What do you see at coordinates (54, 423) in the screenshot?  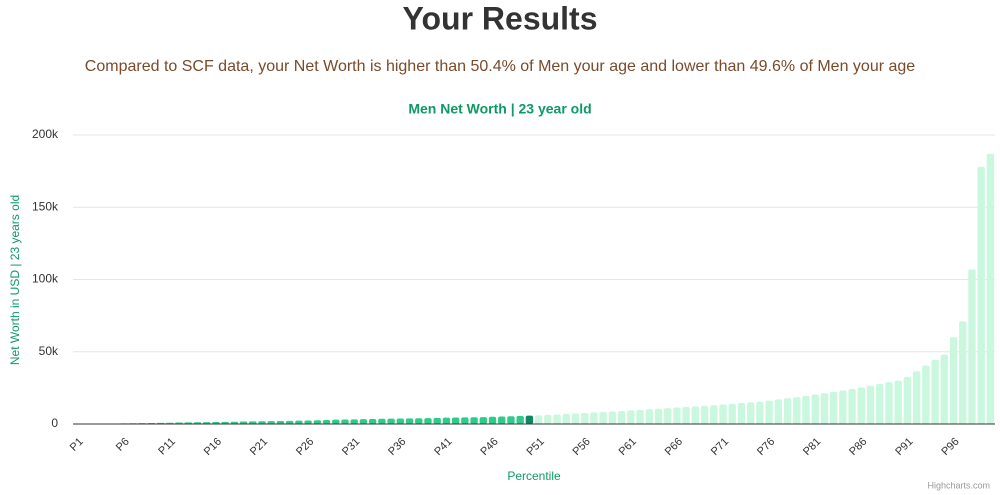 I see `y-tick-label: 0` at bounding box center [54, 423].